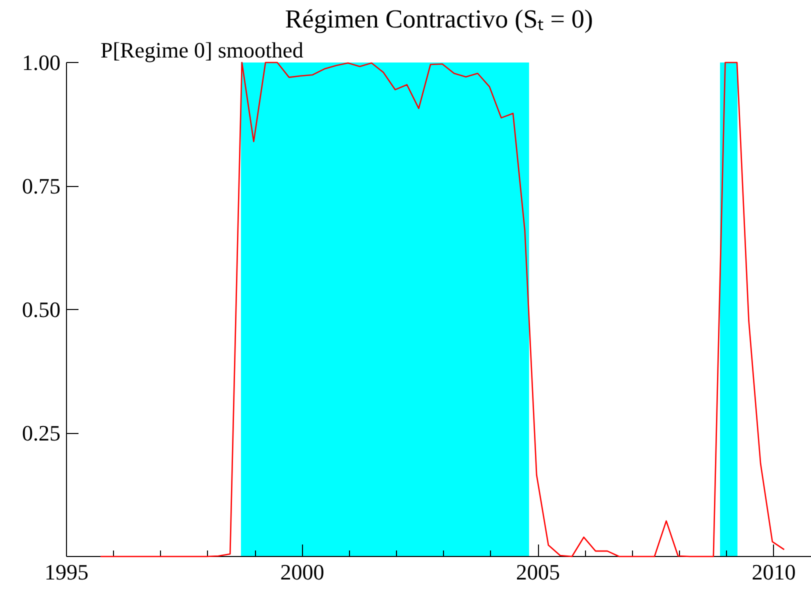  What do you see at coordinates (774, 572) in the screenshot?
I see `x-tick-label: 2010` at bounding box center [774, 572].